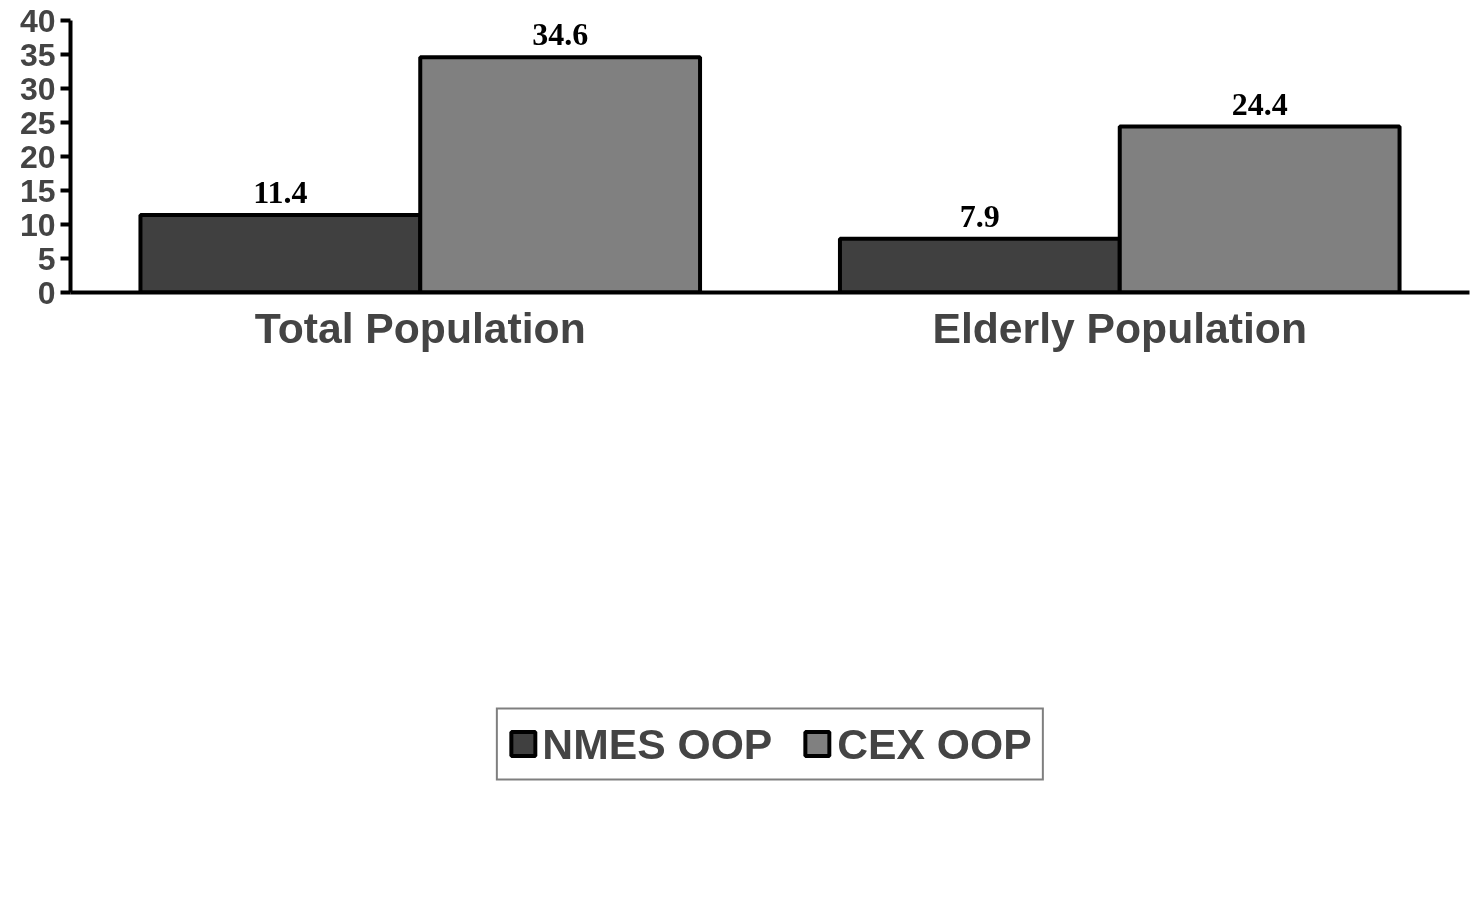 The width and height of the screenshot is (1479, 898). What do you see at coordinates (46, 258) in the screenshot?
I see `y-tick-label: 5` at bounding box center [46, 258].